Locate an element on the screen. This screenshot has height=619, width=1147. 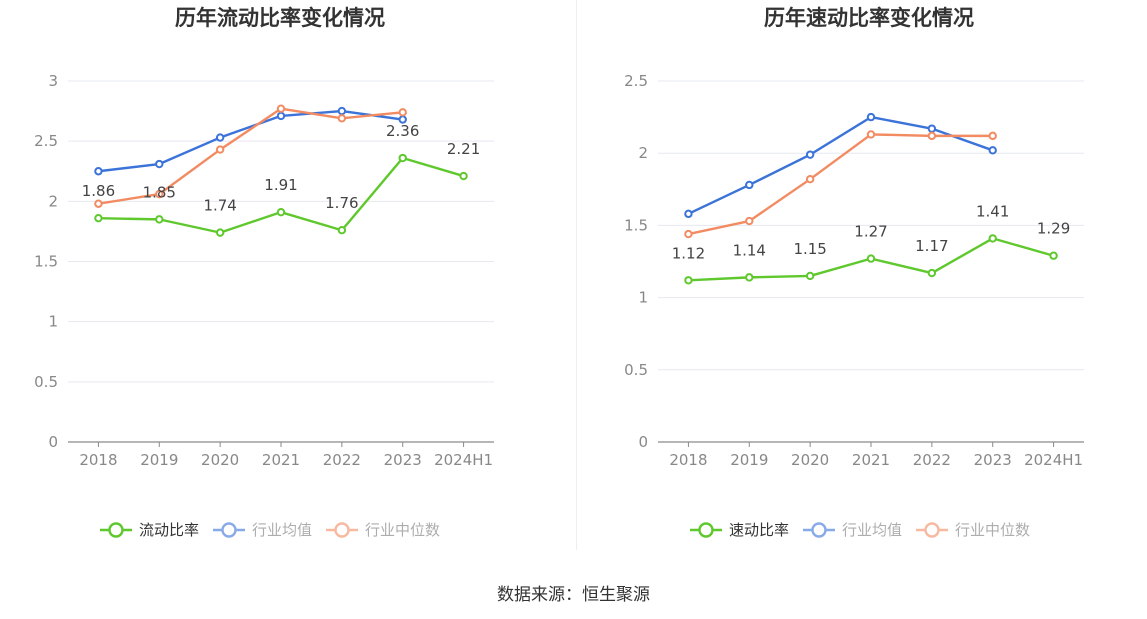
legend-item-company: 流动比率 is located at coordinates (149, 530).